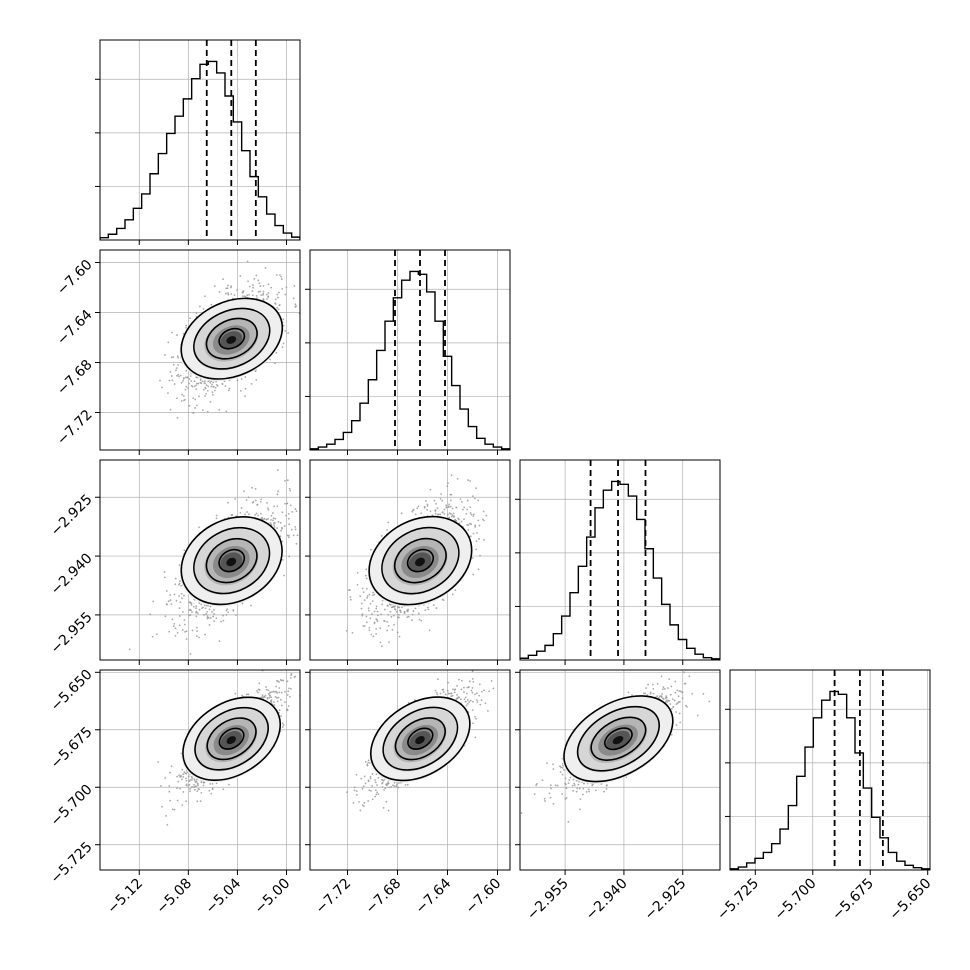 This screenshot has height=970, width=970. What do you see at coordinates (410, 350) in the screenshot?
I see `grid` at bounding box center [410, 350].